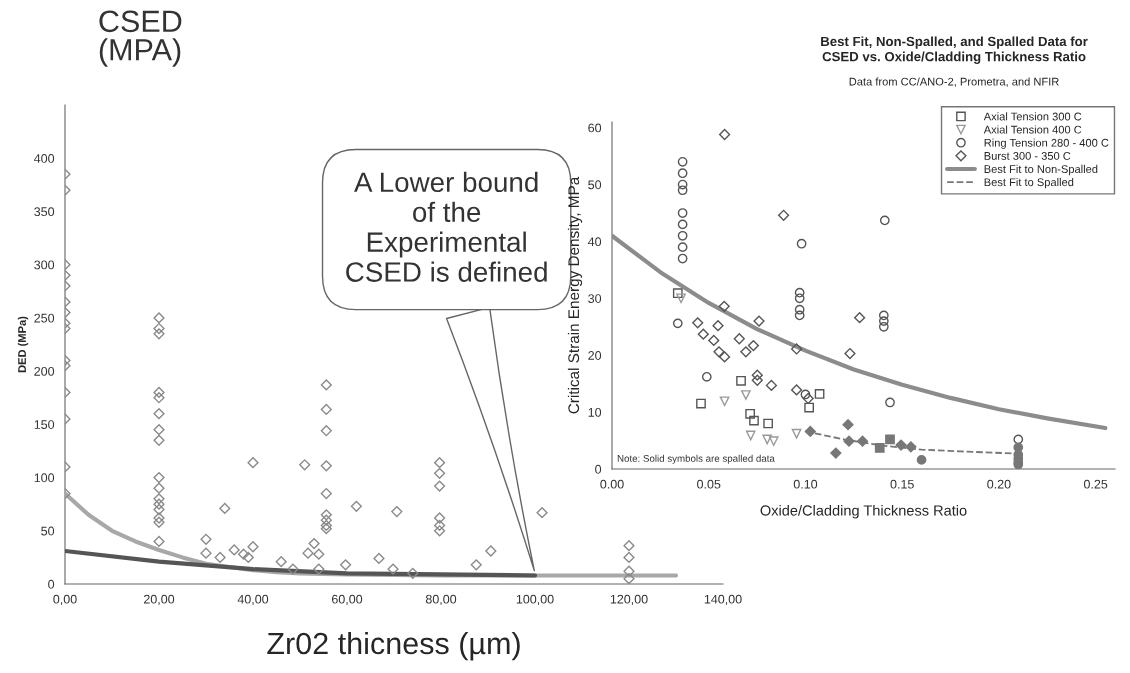 The image size is (1130, 673). I want to click on annotation: Note: Solid symbols are spalled data, so click(696, 459).